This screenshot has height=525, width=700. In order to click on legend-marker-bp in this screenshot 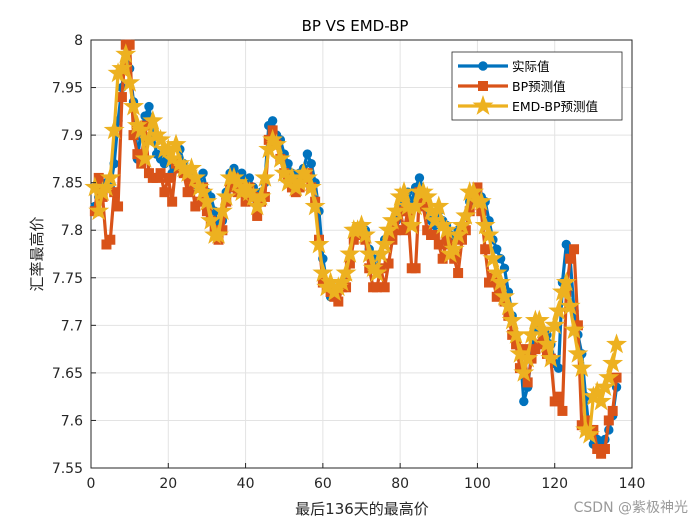, I will do `click(483, 86)`.